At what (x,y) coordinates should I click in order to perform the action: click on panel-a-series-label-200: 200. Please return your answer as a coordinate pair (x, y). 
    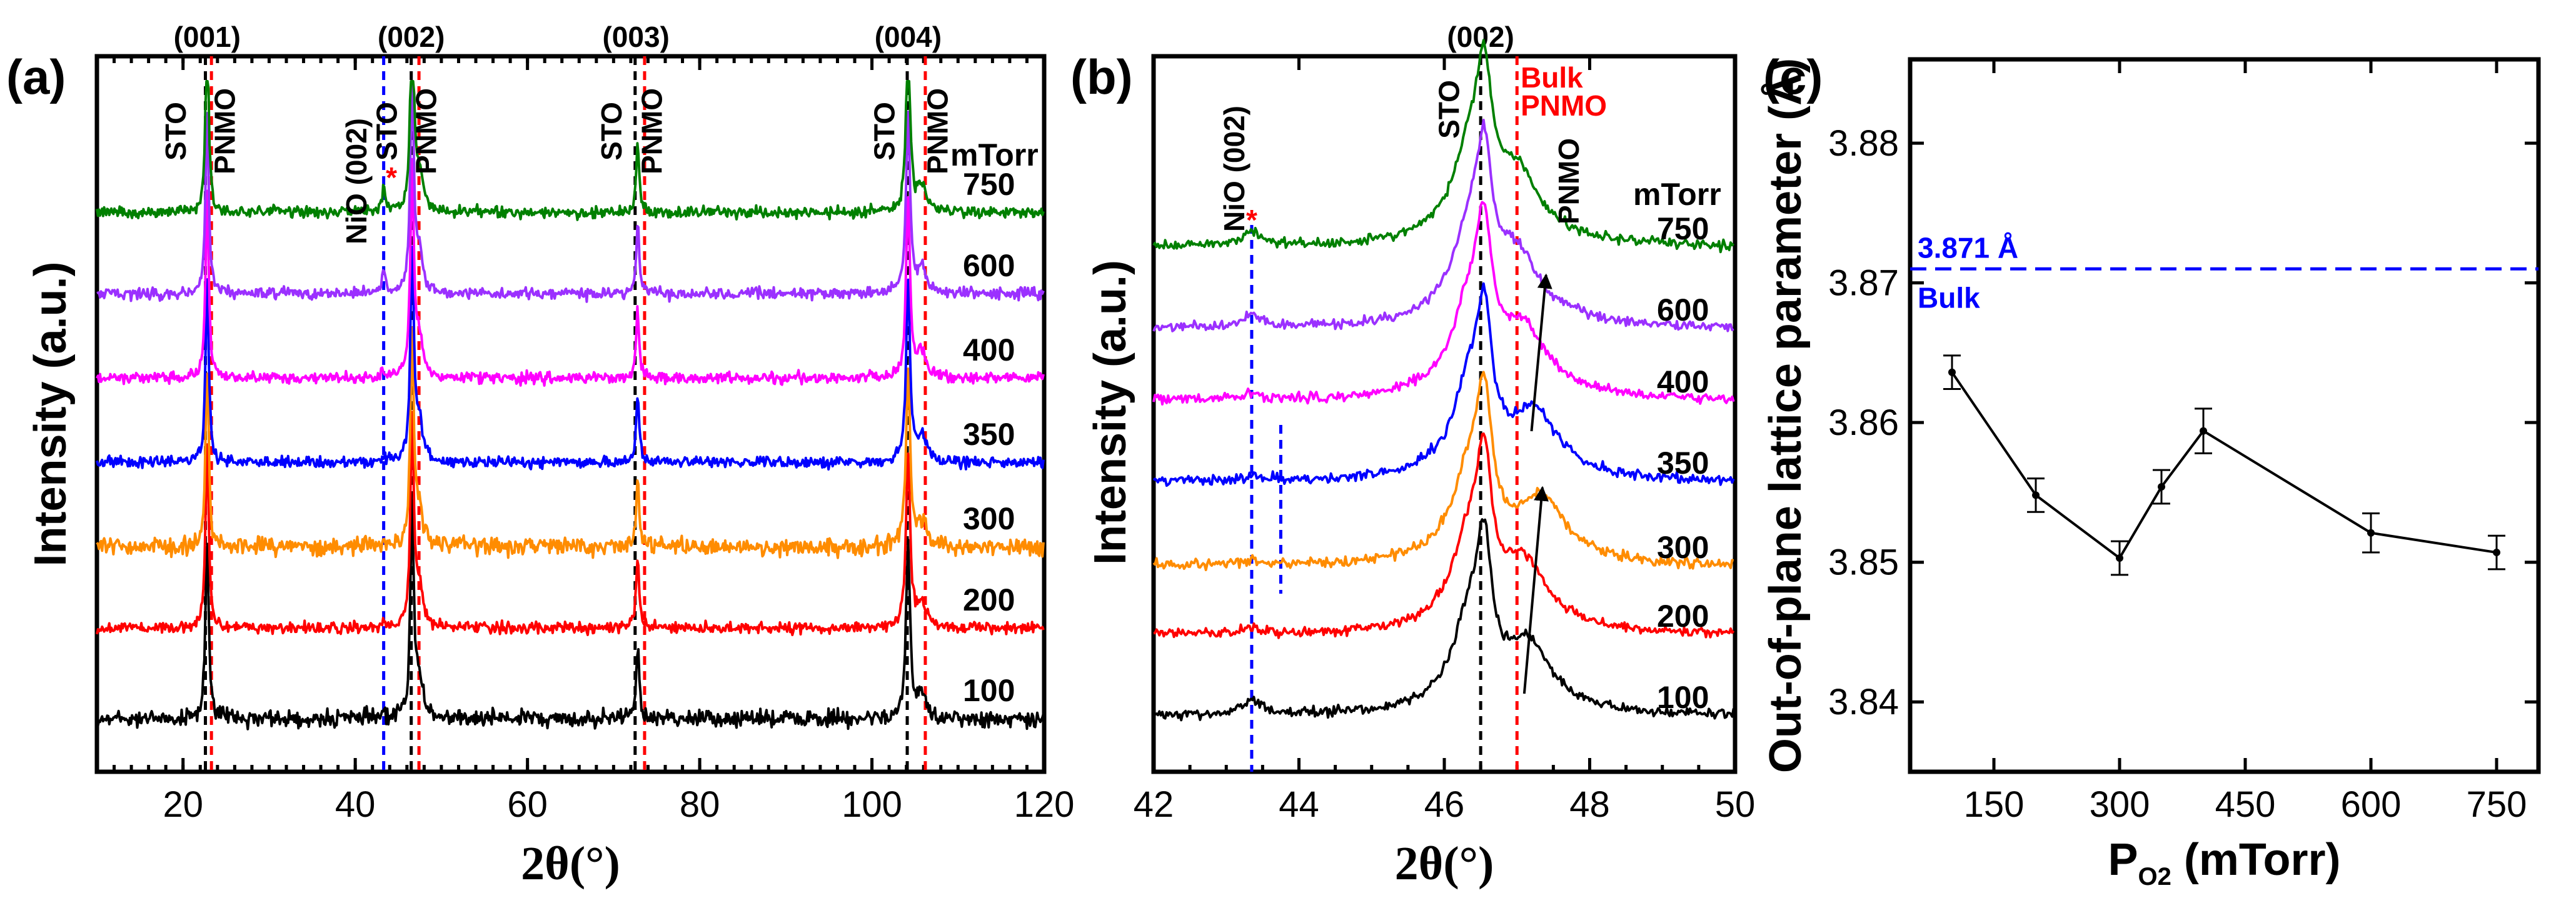
    Looking at the image, I should click on (989, 599).